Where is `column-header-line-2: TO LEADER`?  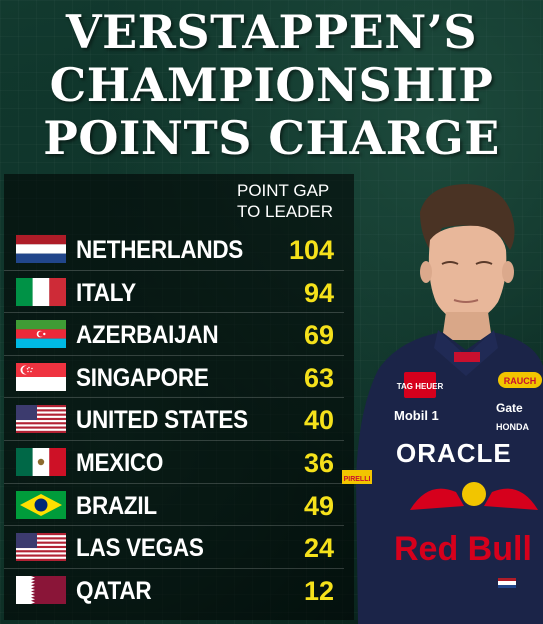
column-header-line-2: TO LEADER is located at coordinates (285, 211).